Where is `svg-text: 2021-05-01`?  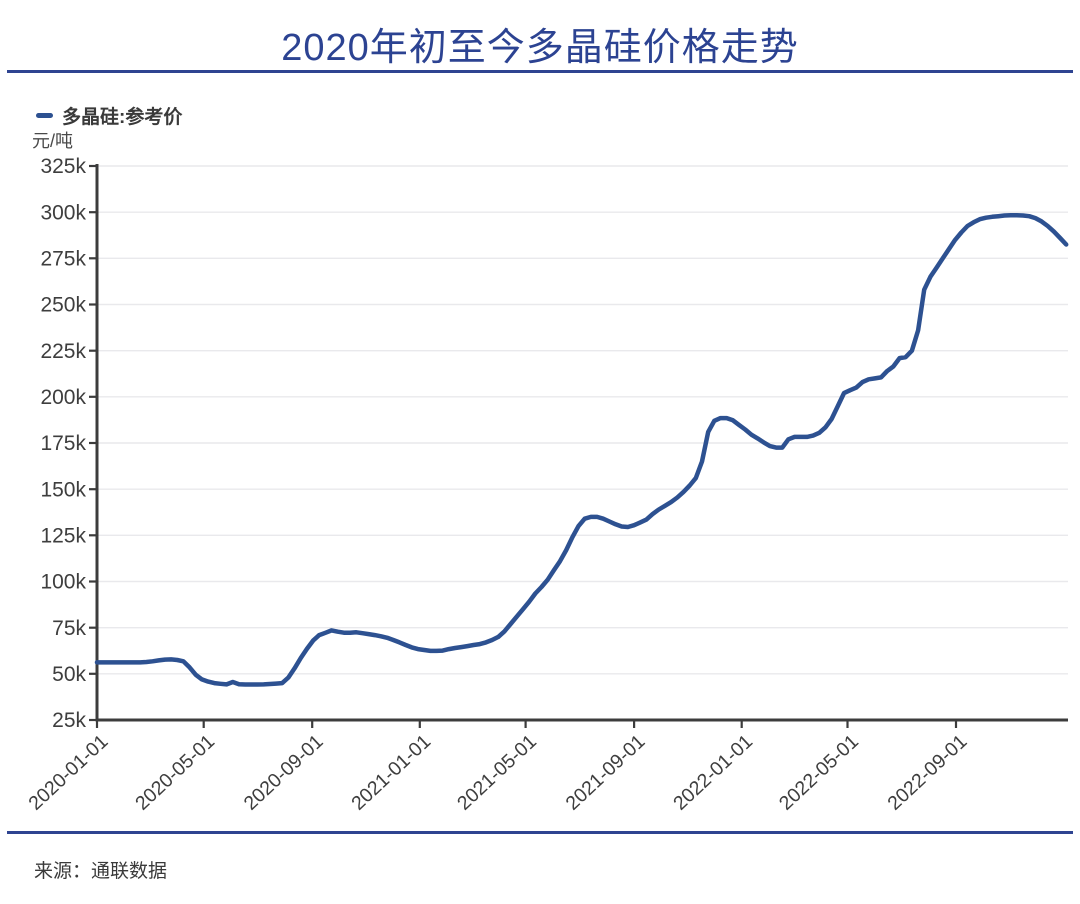
svg-text: 2021-05-01 is located at coordinates (497, 773).